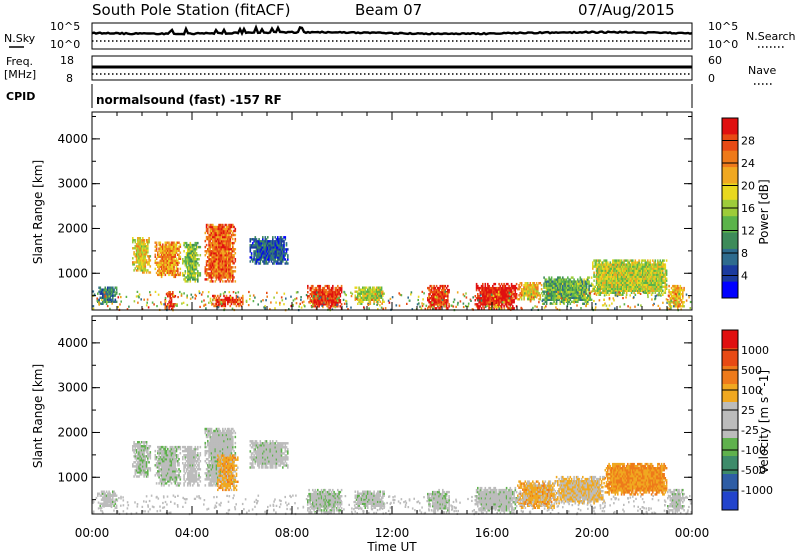  What do you see at coordinates (20, 38) in the screenshot?
I see `nsky-label: N.Sky` at bounding box center [20, 38].